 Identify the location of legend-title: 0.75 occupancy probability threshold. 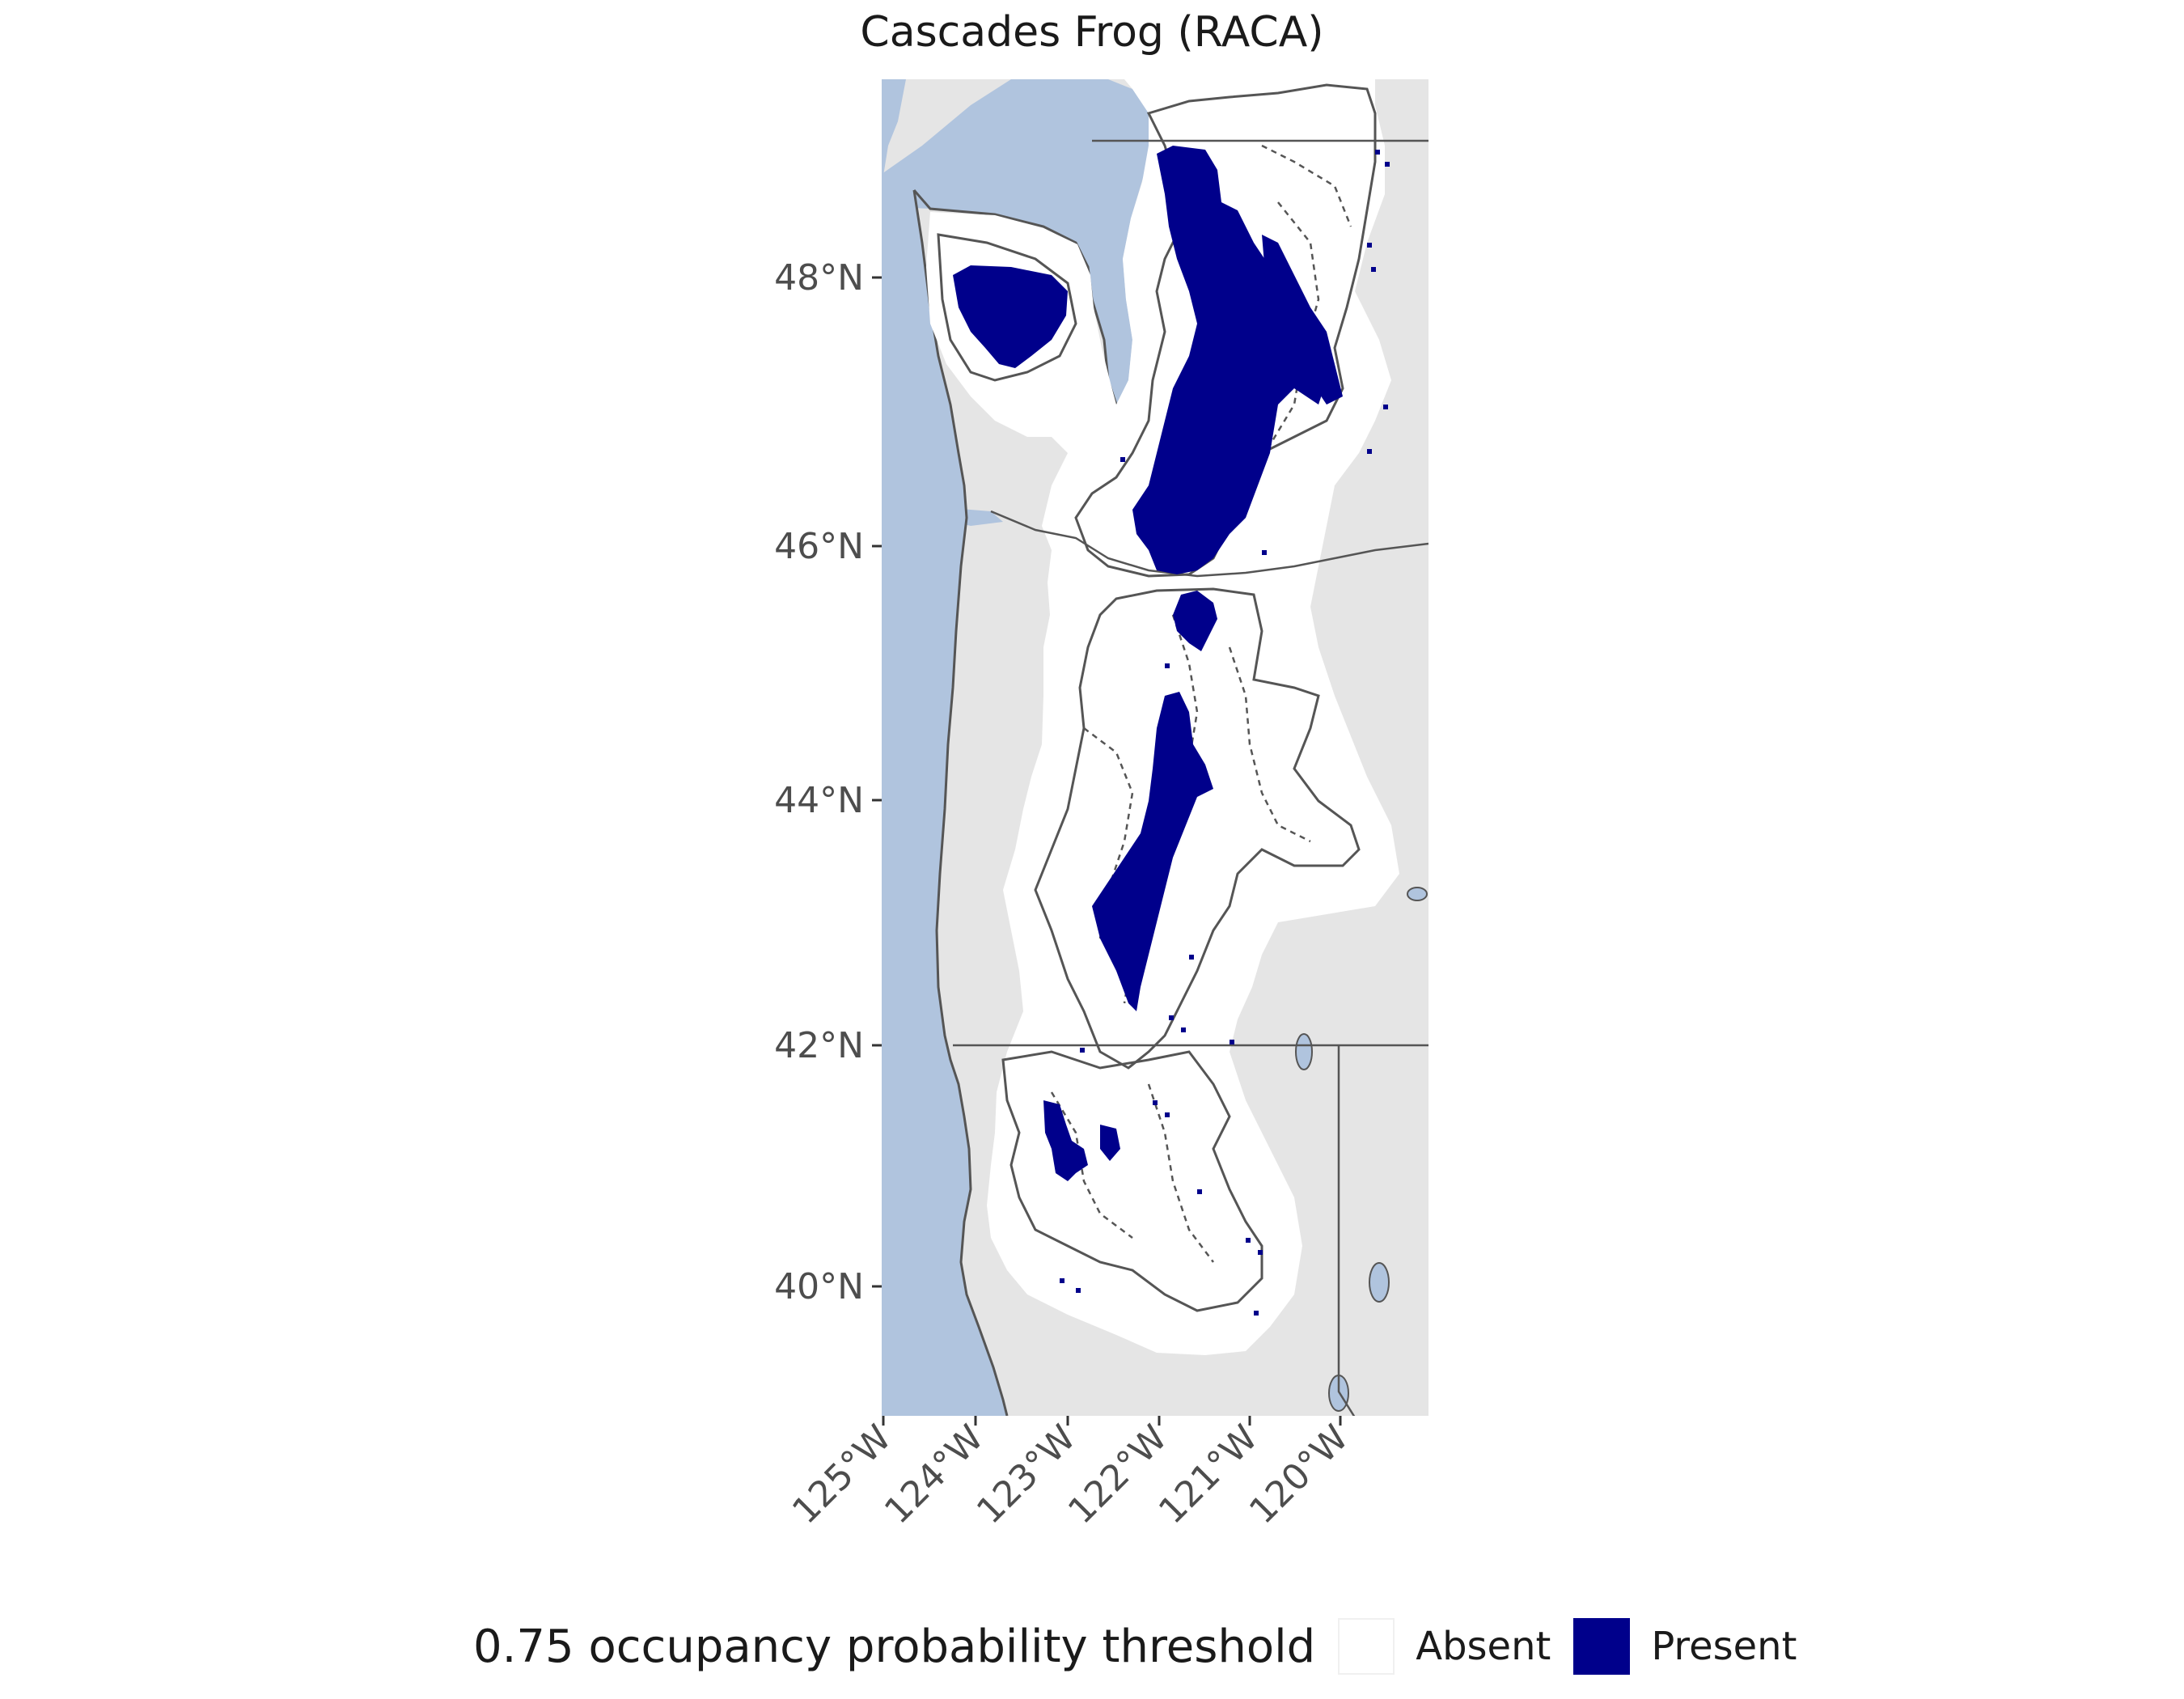
(895, 1646).